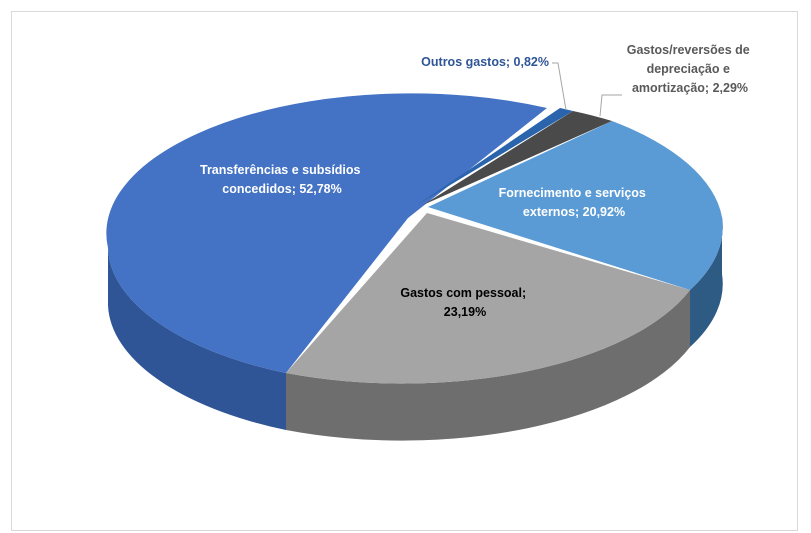  I want to click on slice-gastos-reversoes, so click(517, 158).